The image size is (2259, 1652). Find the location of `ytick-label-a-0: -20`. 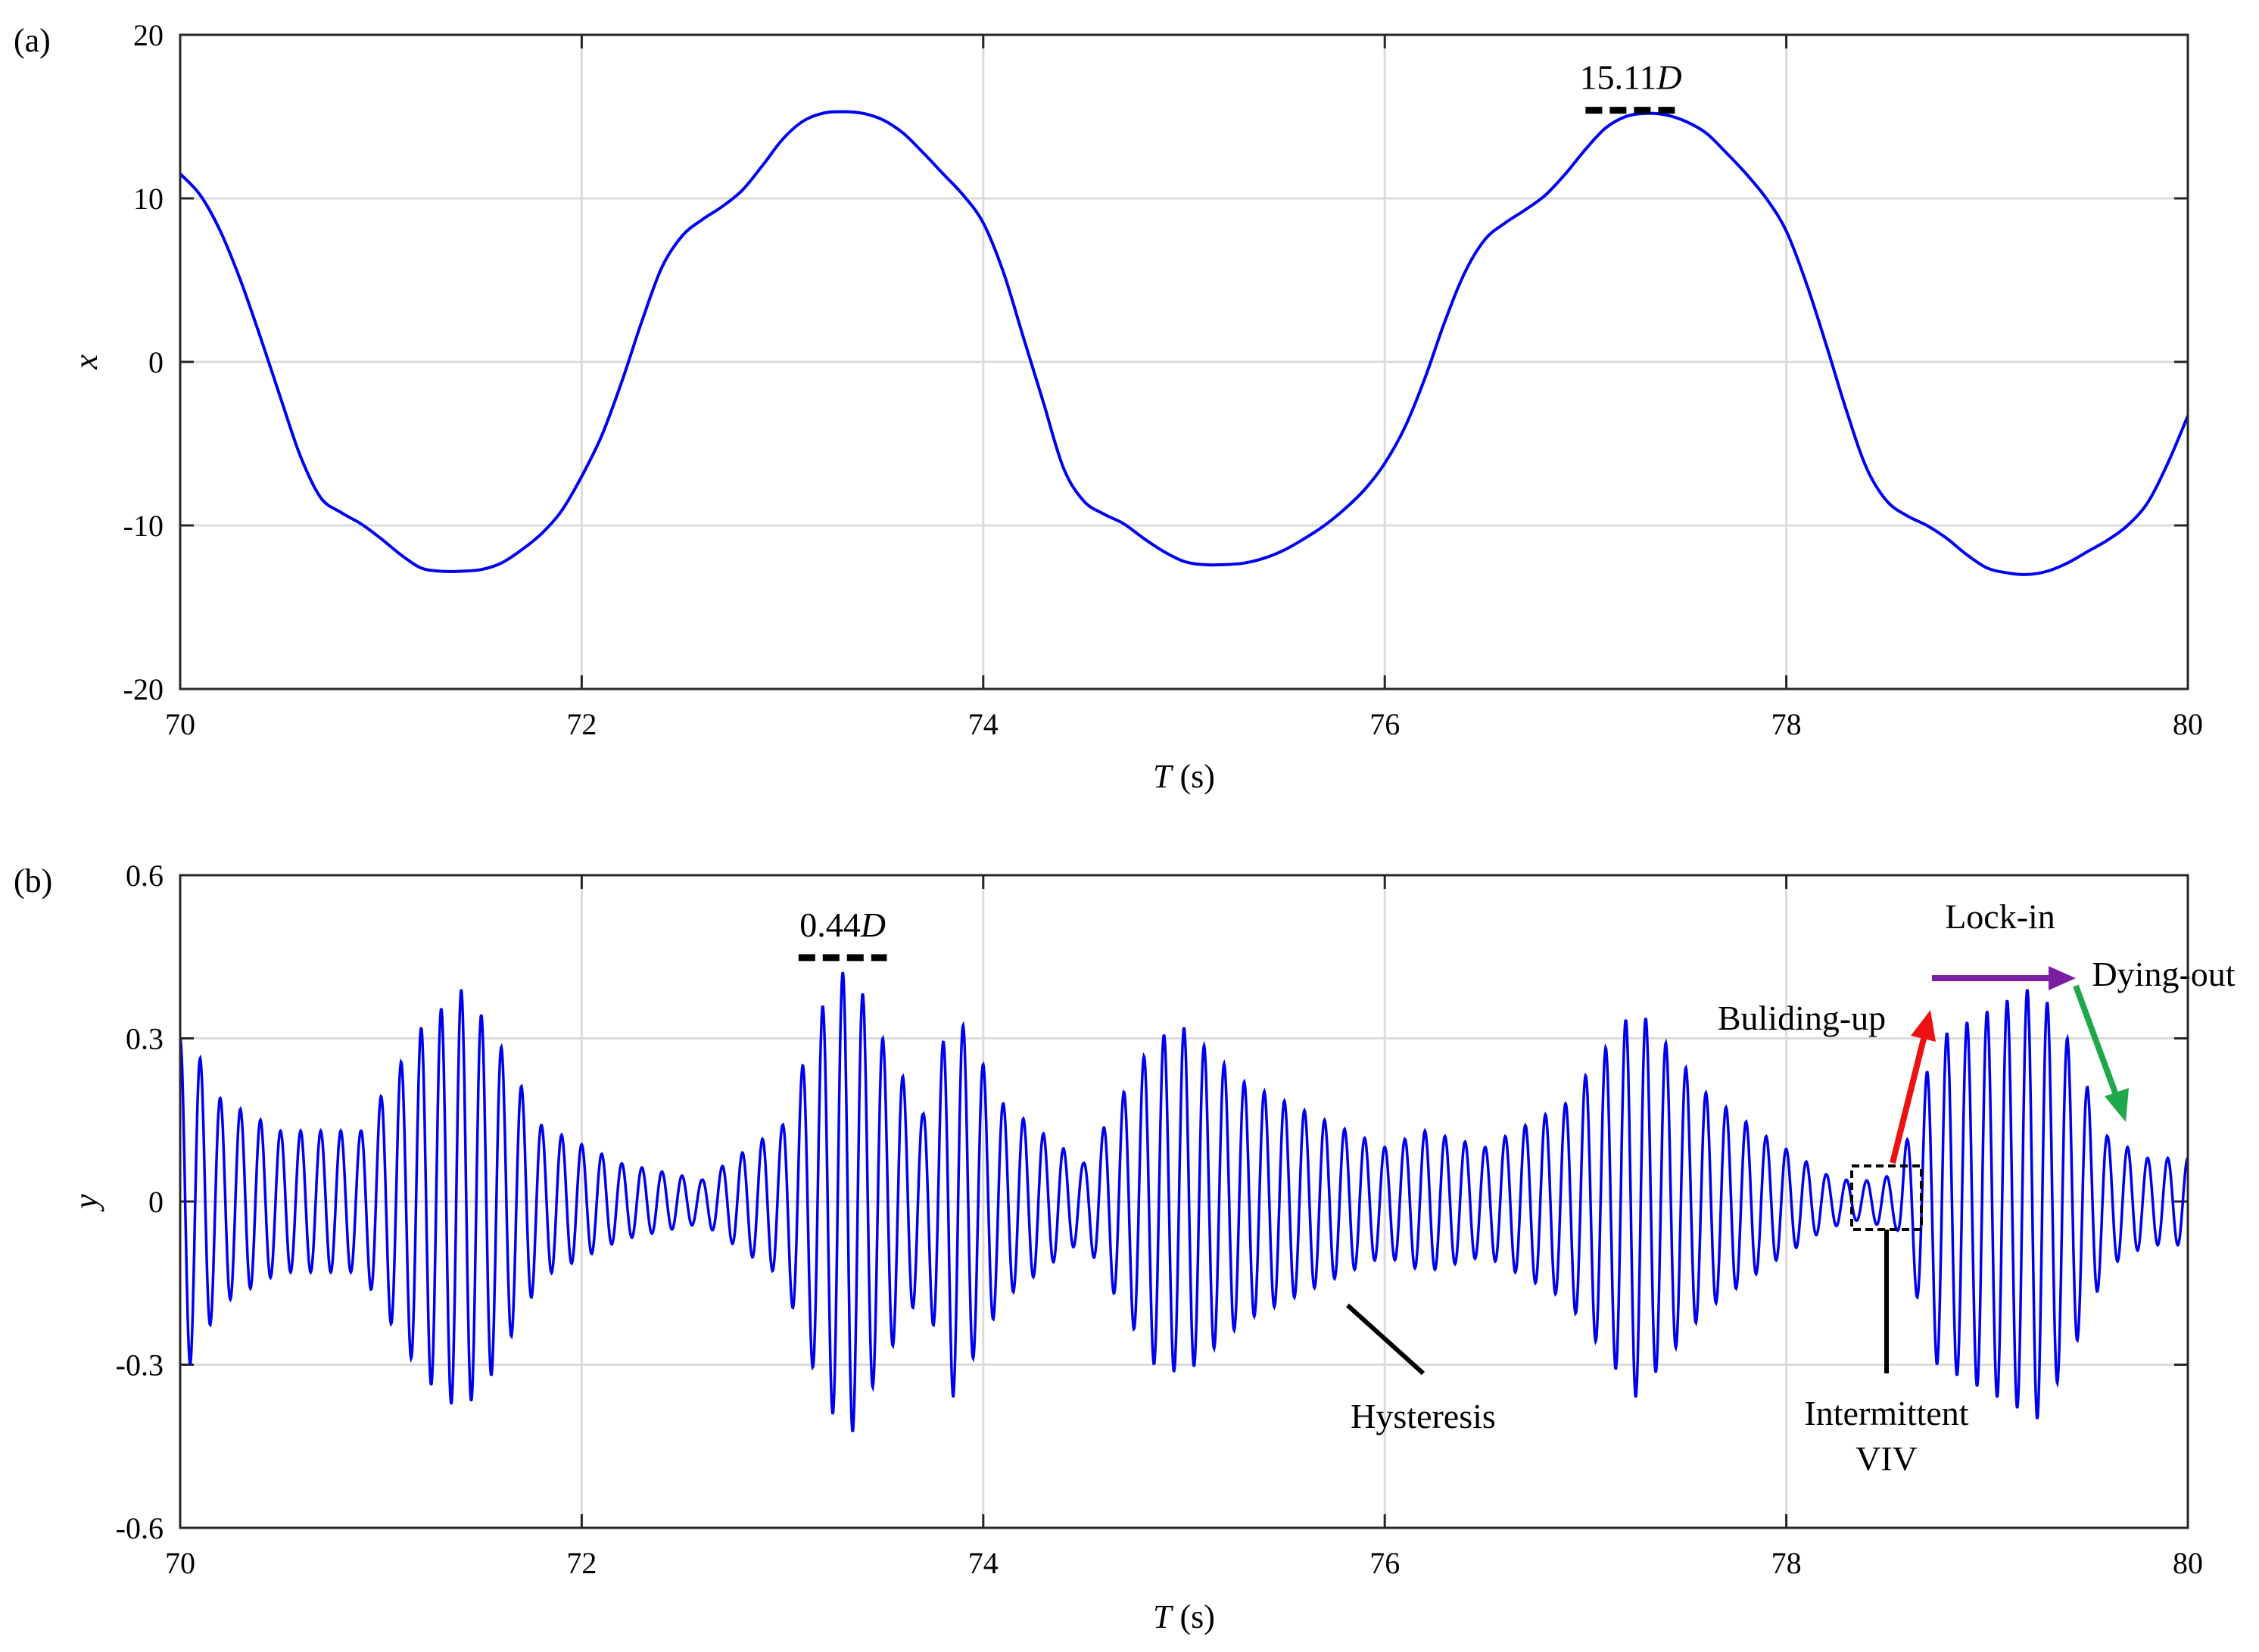

ytick-label-a-0: -20 is located at coordinates (144, 689).